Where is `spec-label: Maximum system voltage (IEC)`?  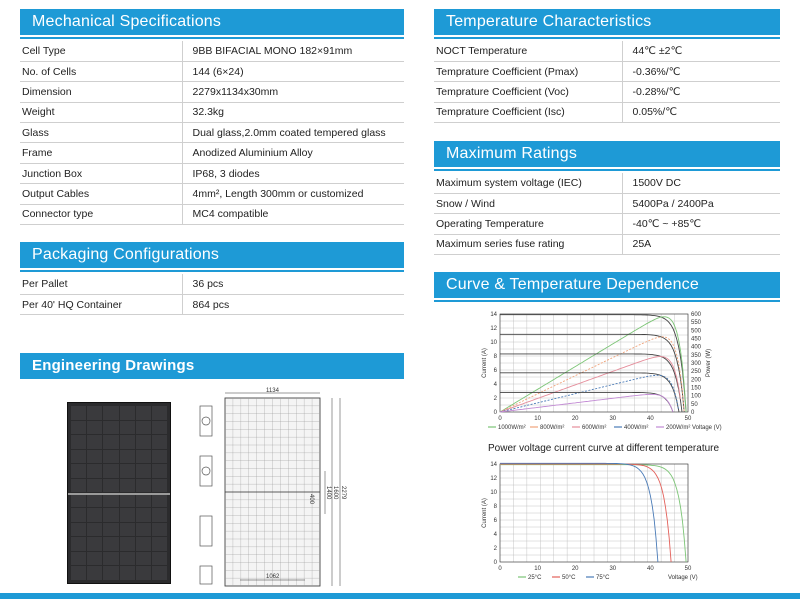 spec-label: Maximum system voltage (IEC) is located at coordinates (528, 183).